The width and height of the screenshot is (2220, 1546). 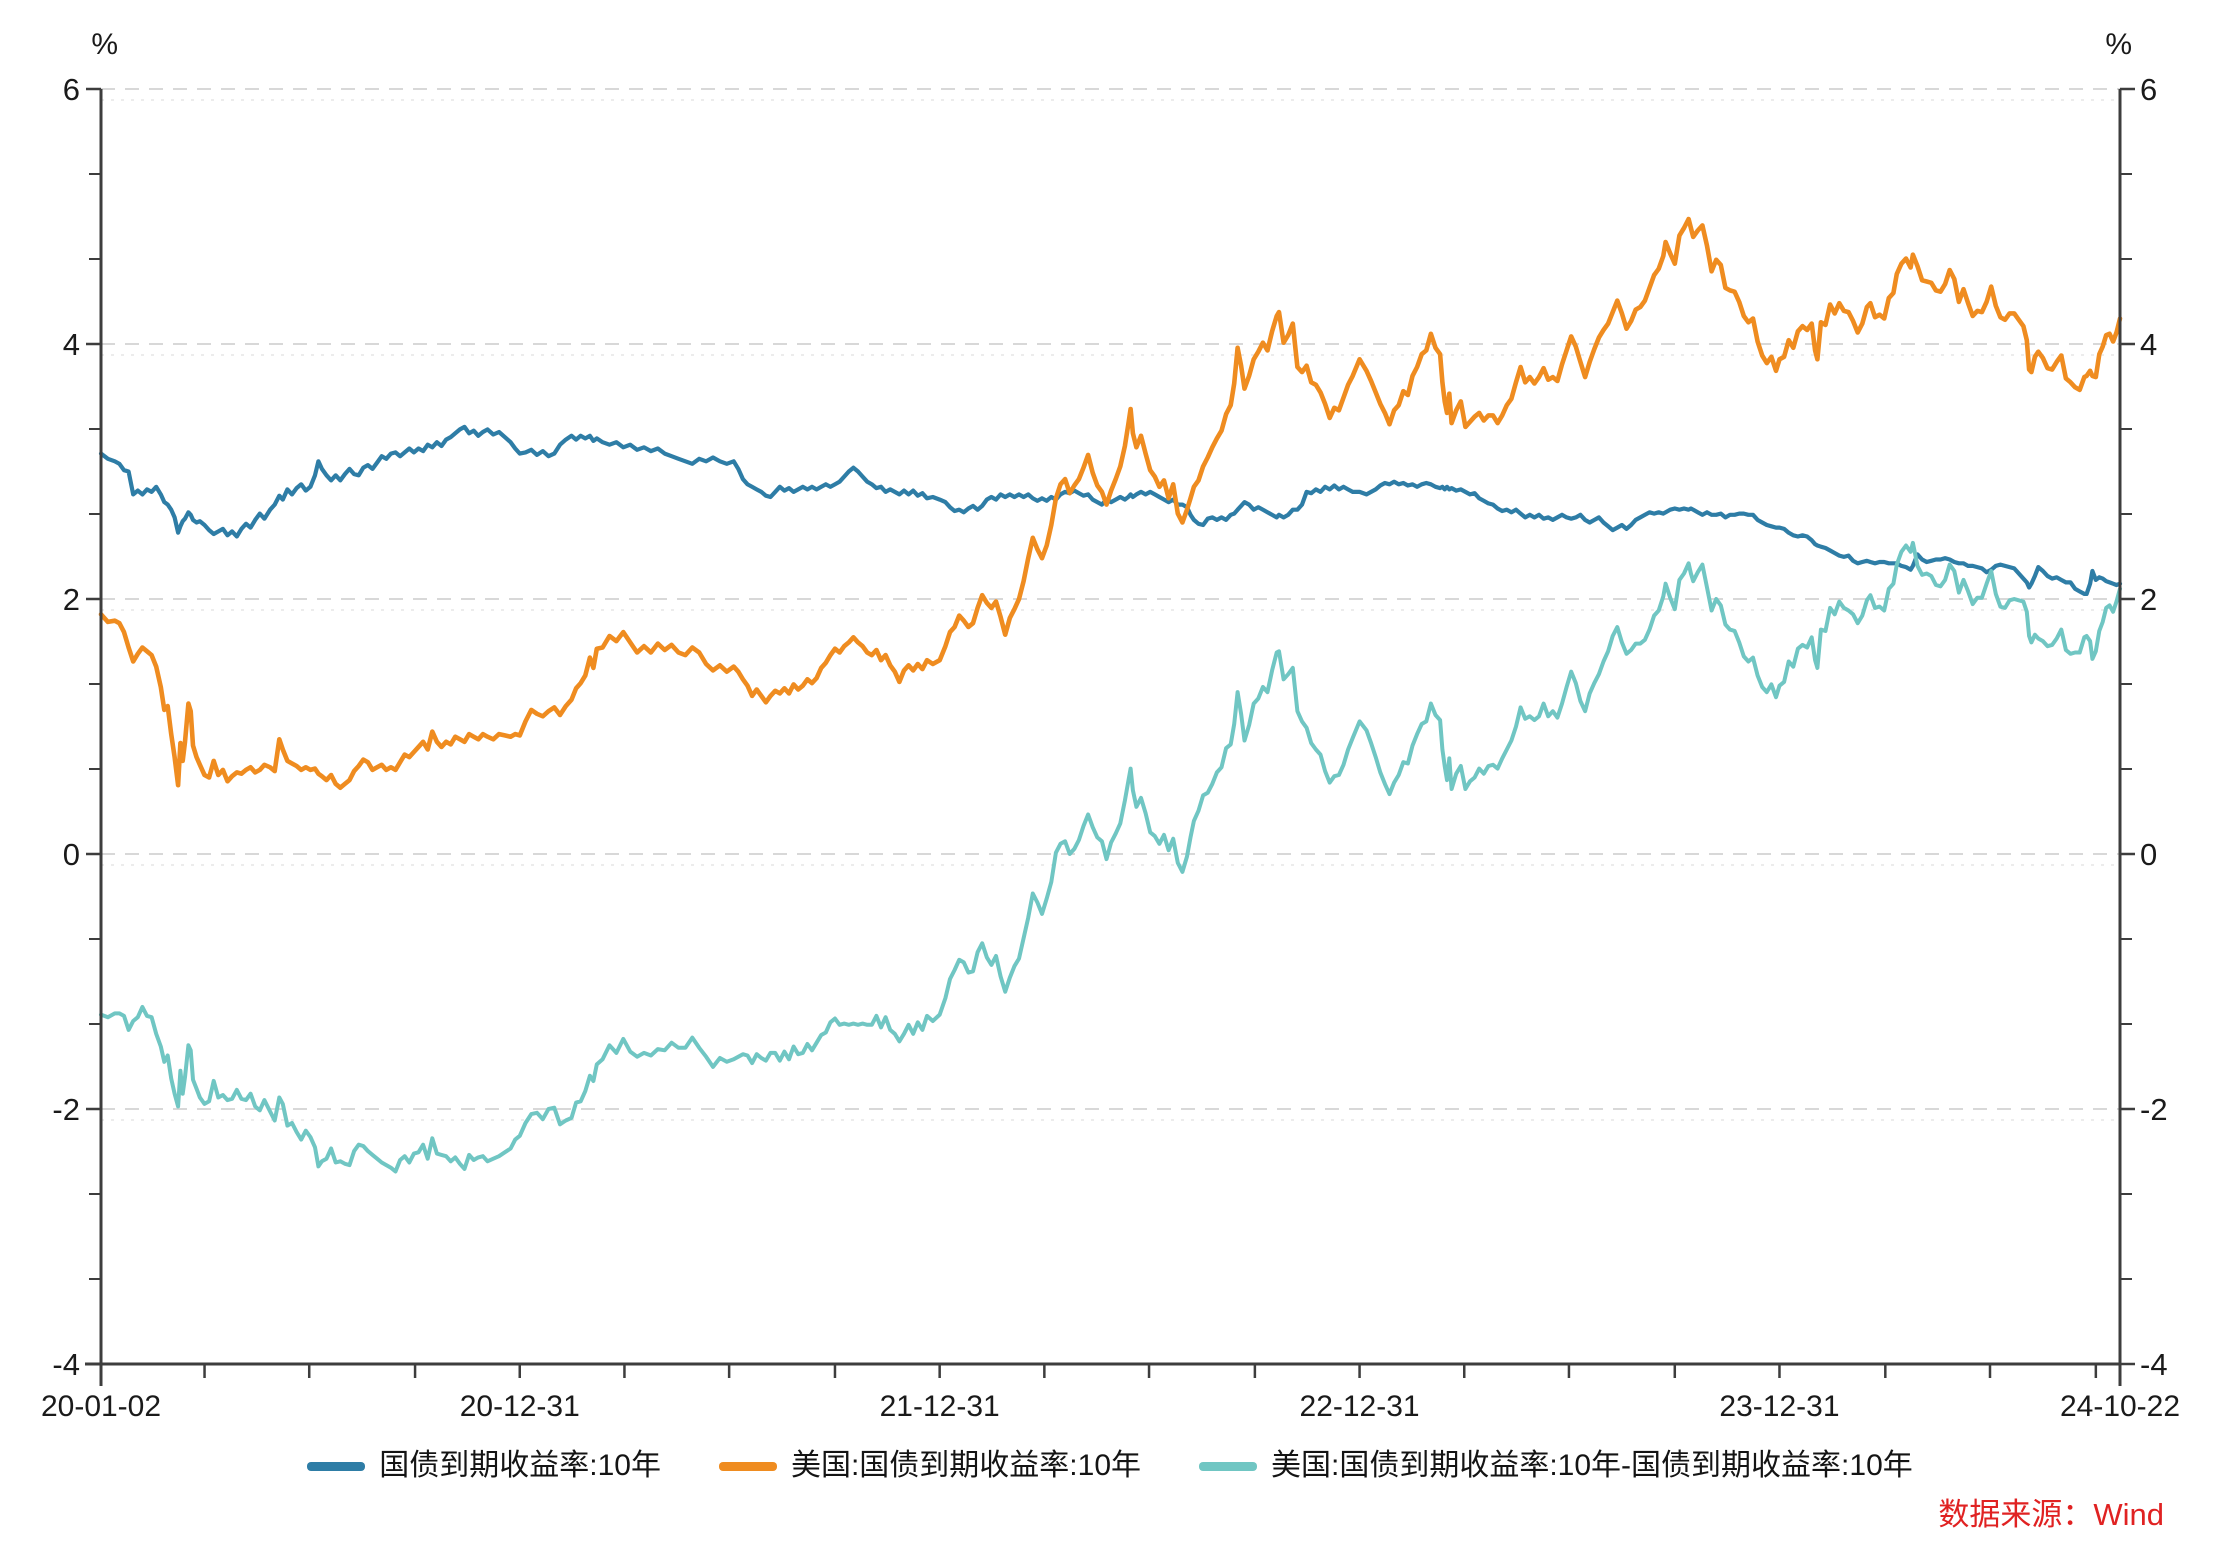 I want to click on y-tick-label-left: -2, so click(x=66, y=1109).